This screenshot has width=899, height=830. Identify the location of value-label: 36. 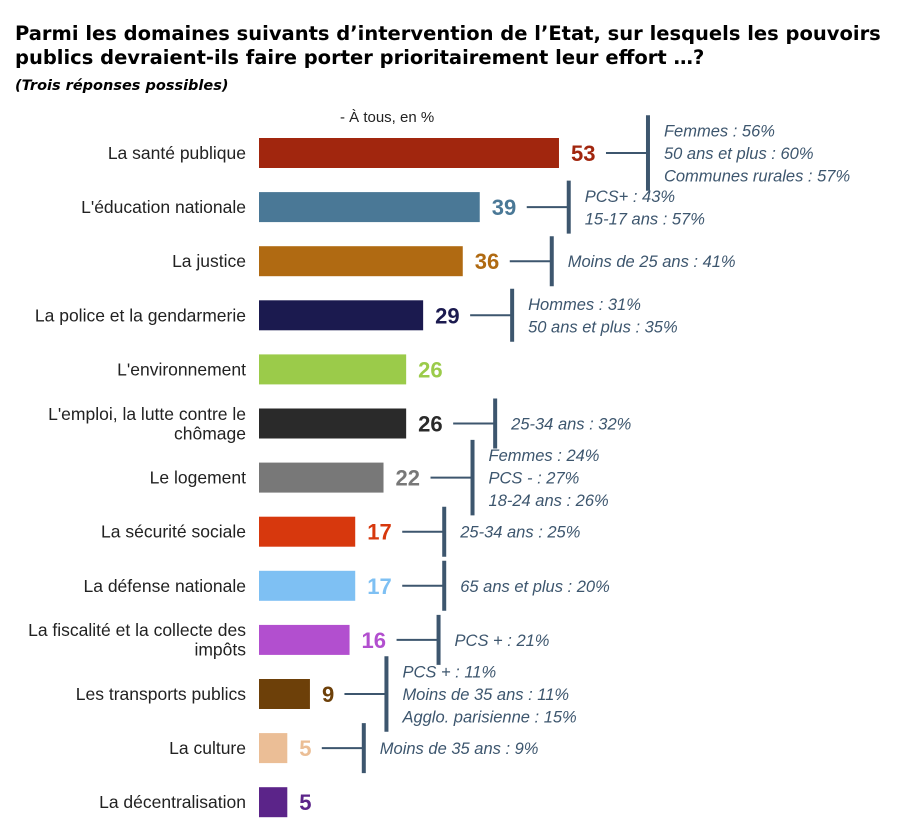
(487, 261).